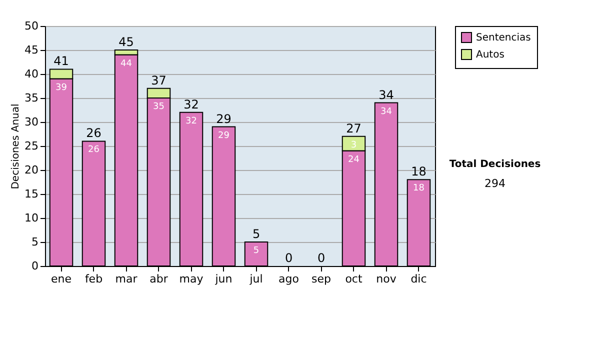 This screenshot has width=600, height=340. Describe the element at coordinates (31, 194) in the screenshot. I see `y-tick-label: 15` at that location.